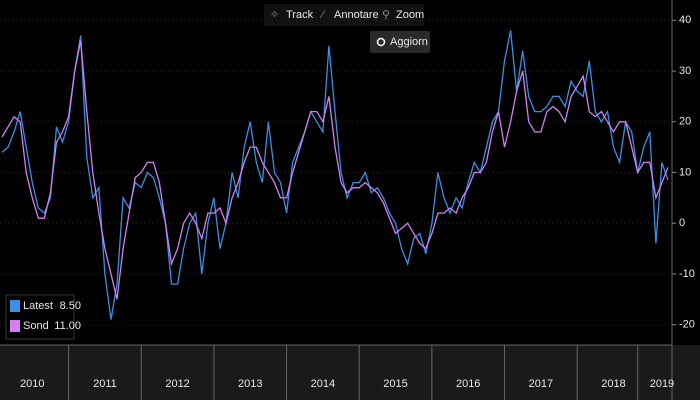 The image size is (700, 400). Describe the element at coordinates (386, 15) in the screenshot. I see `zoom-icon: ⚲` at that location.